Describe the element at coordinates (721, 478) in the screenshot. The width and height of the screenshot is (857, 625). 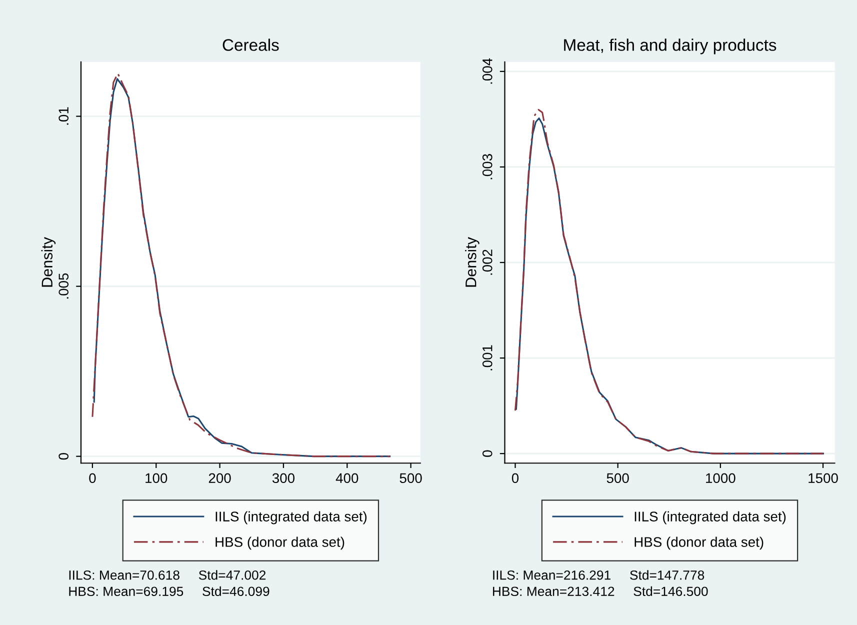
I see `x-tick-label: 1000` at that location.